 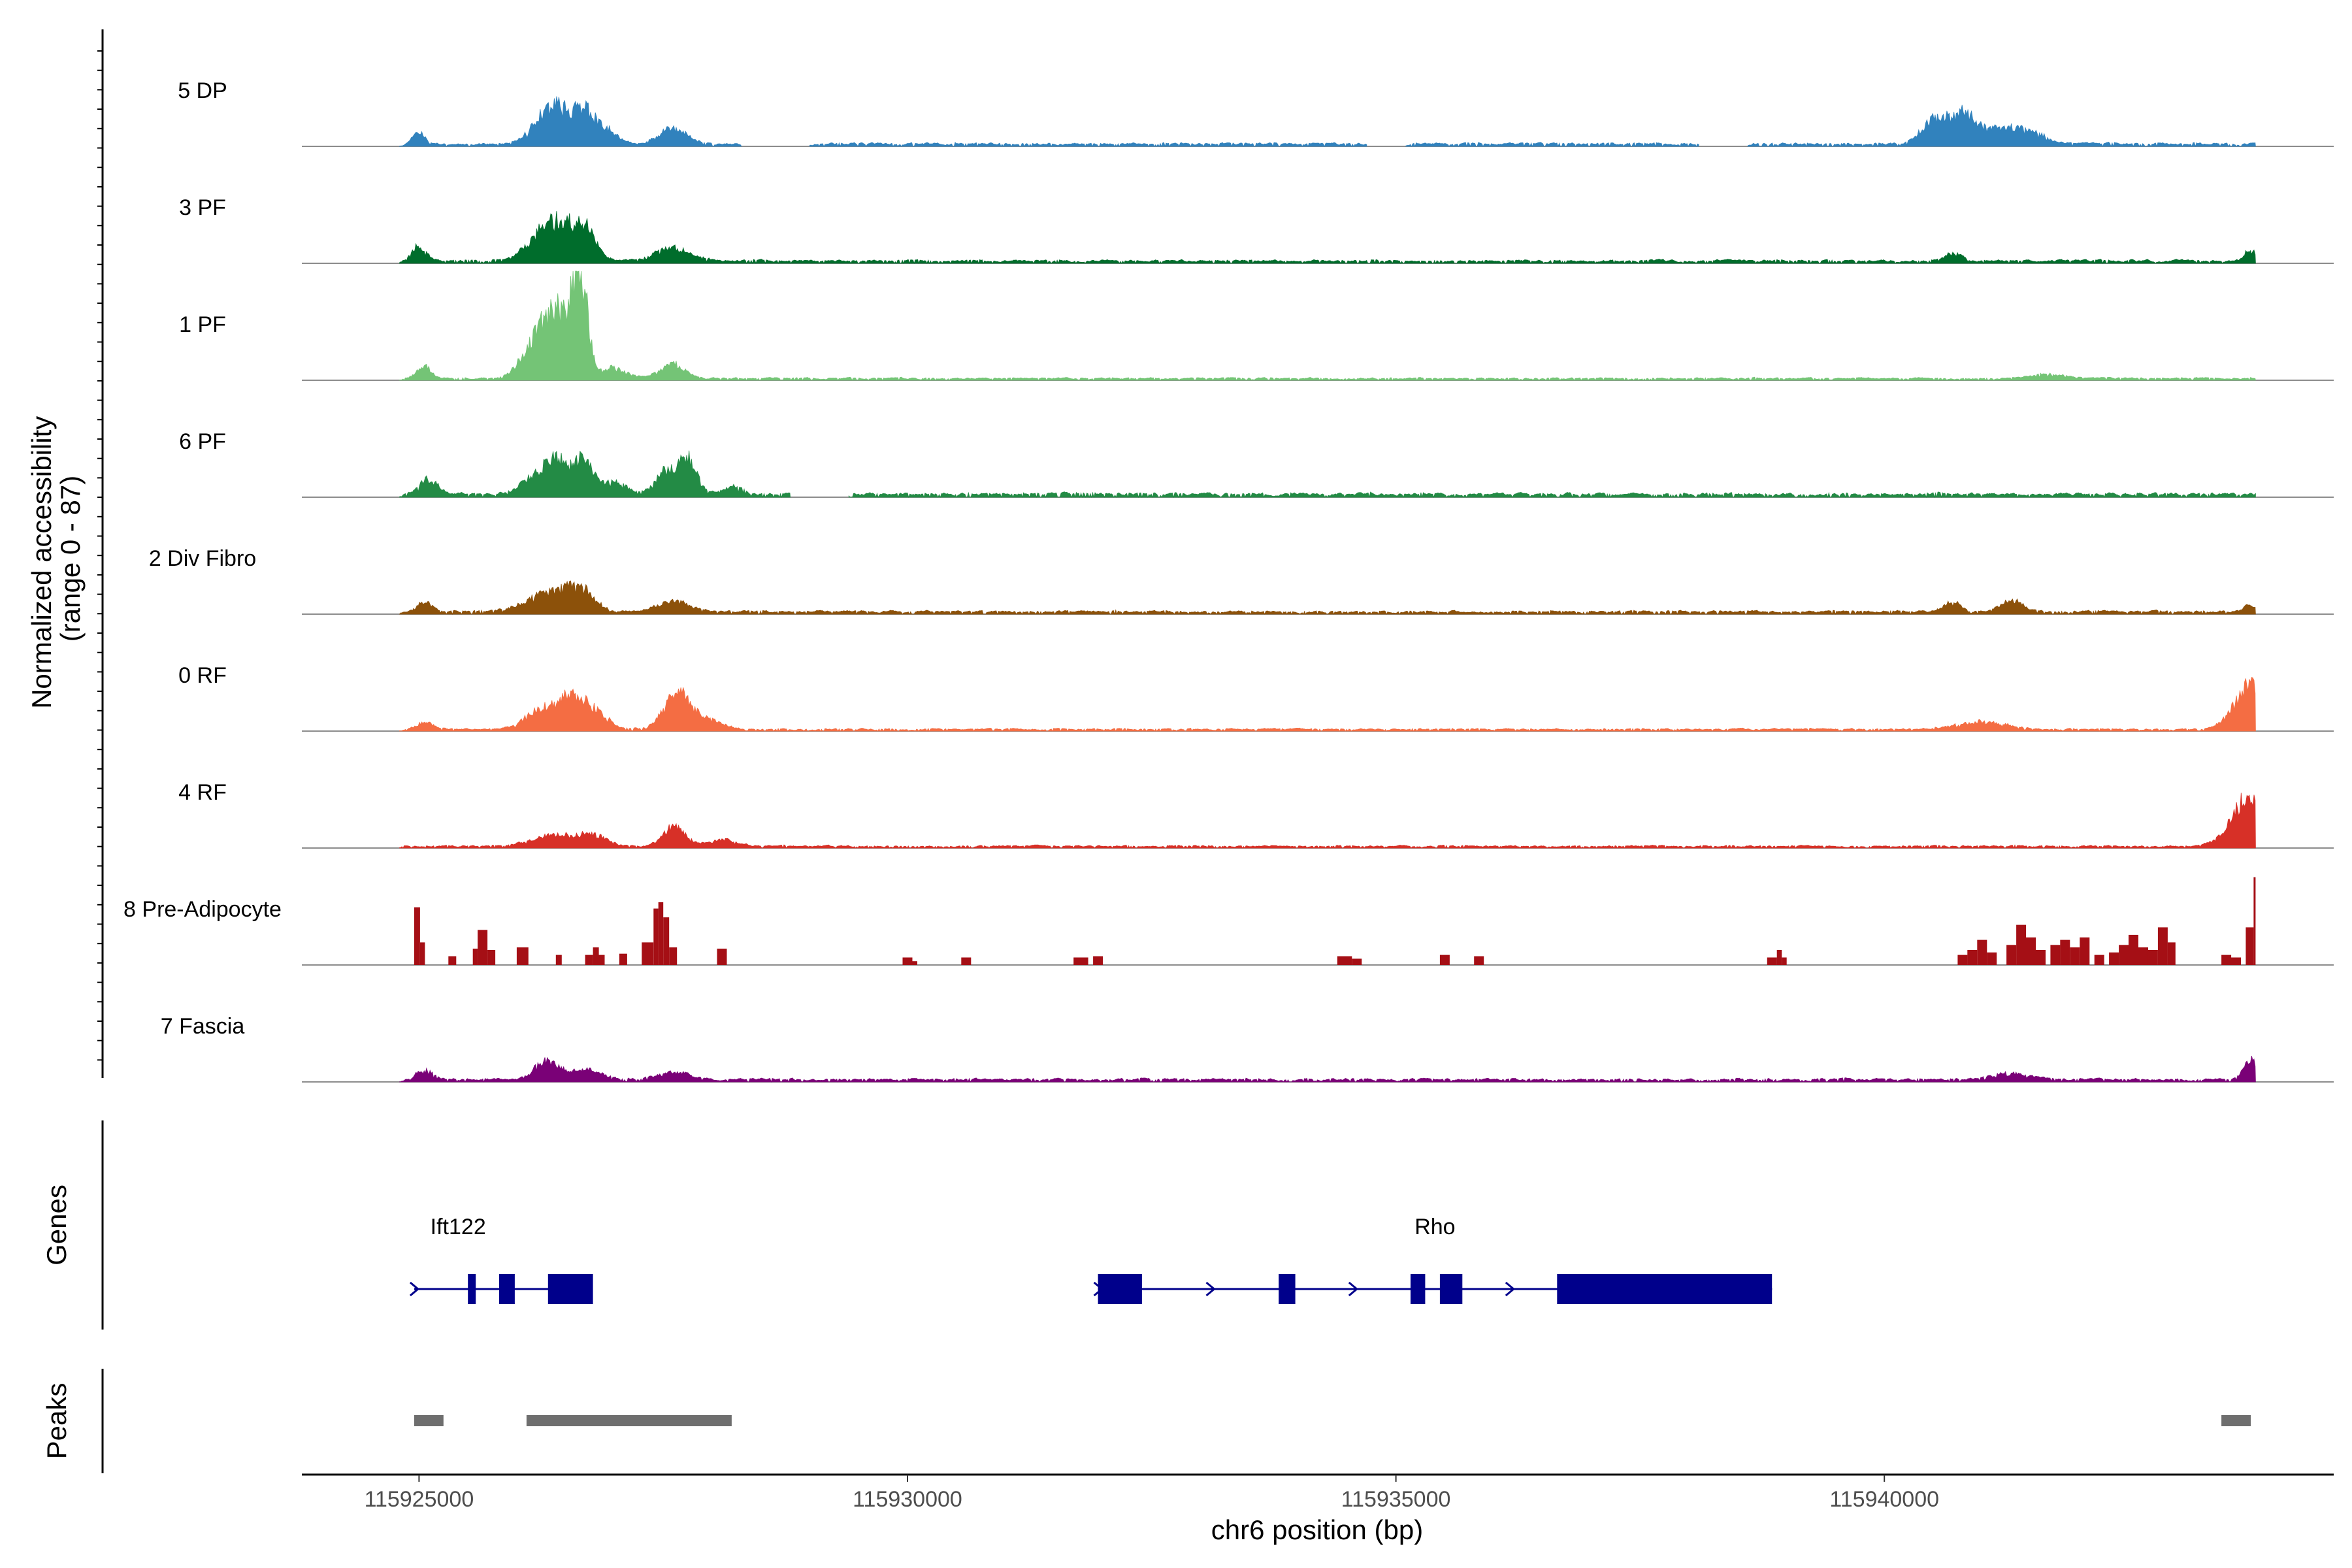 What do you see at coordinates (56, 1225) in the screenshot?
I see `genes-panel-label: Genes` at bounding box center [56, 1225].